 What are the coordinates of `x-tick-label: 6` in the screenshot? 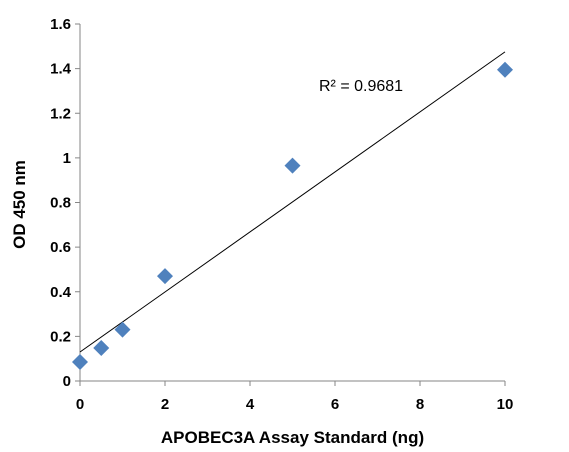 It's located at (335, 404).